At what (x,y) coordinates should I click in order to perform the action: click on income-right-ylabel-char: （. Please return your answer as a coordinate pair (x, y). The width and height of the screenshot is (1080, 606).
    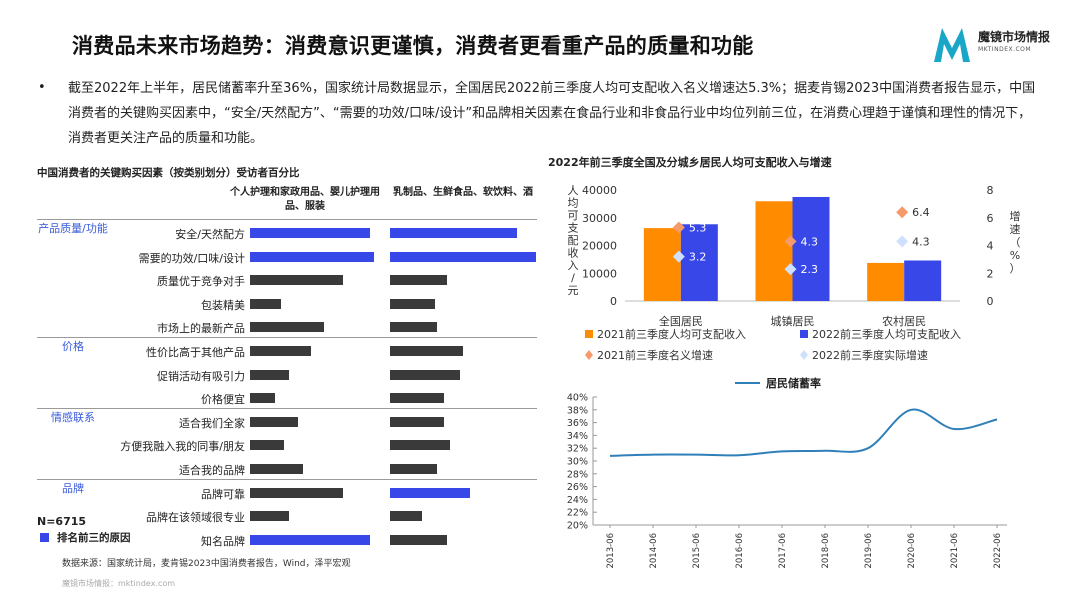
    Looking at the image, I should click on (1015, 242).